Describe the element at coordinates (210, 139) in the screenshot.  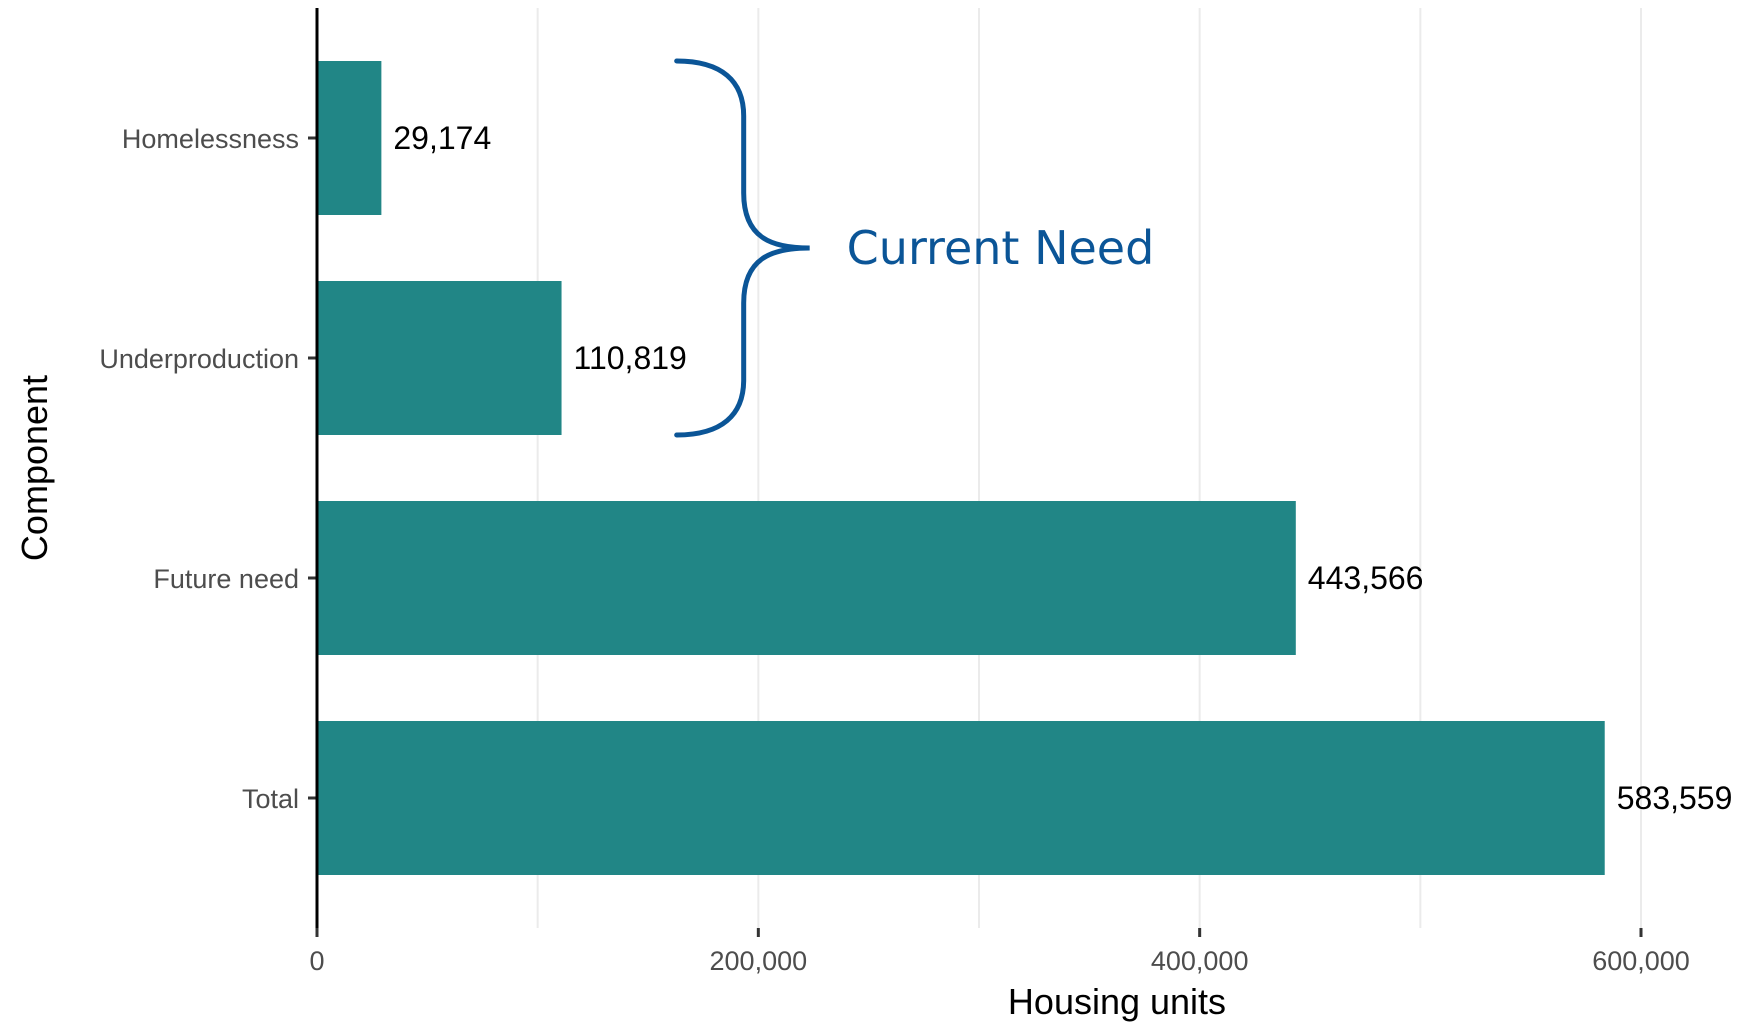
I see `category-label: Homelessness` at that location.